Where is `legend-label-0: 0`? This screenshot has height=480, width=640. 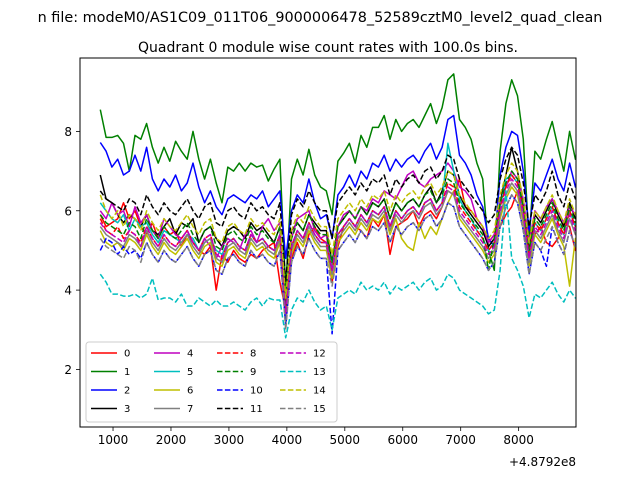 legend-label-0: 0 is located at coordinates (127, 354).